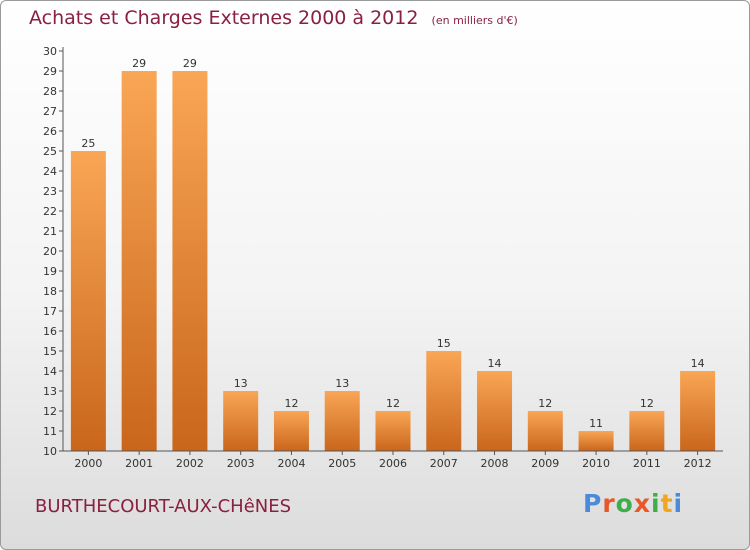 Image resolution: width=750 pixels, height=550 pixels. I want to click on x-tick-label: 2010, so click(596, 463).